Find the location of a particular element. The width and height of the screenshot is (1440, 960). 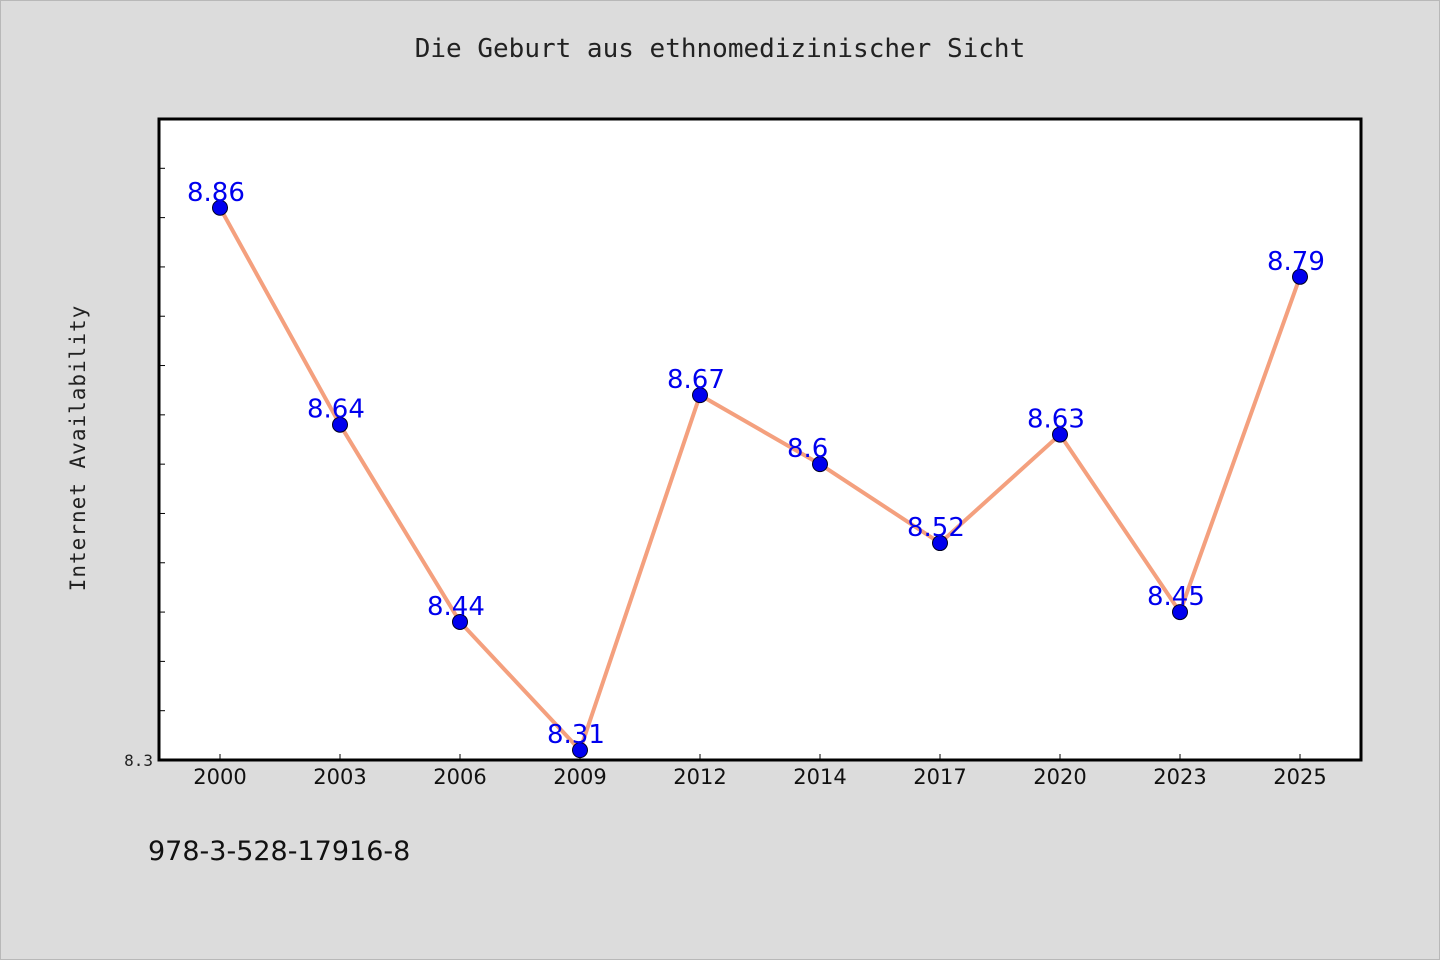

y-axis-ticks: 8.3 is located at coordinates (144, 444).